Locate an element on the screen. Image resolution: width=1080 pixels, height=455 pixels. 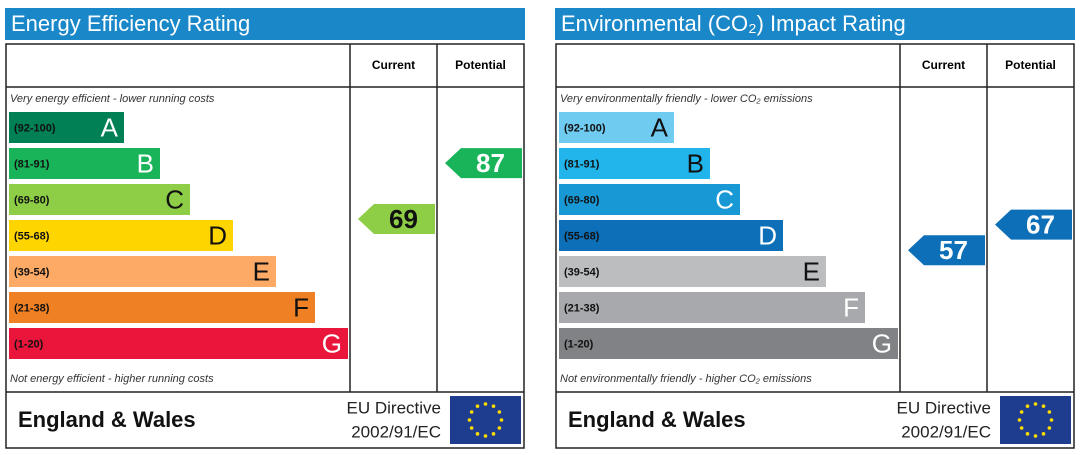
rating-value: 87 is located at coordinates (490, 163).